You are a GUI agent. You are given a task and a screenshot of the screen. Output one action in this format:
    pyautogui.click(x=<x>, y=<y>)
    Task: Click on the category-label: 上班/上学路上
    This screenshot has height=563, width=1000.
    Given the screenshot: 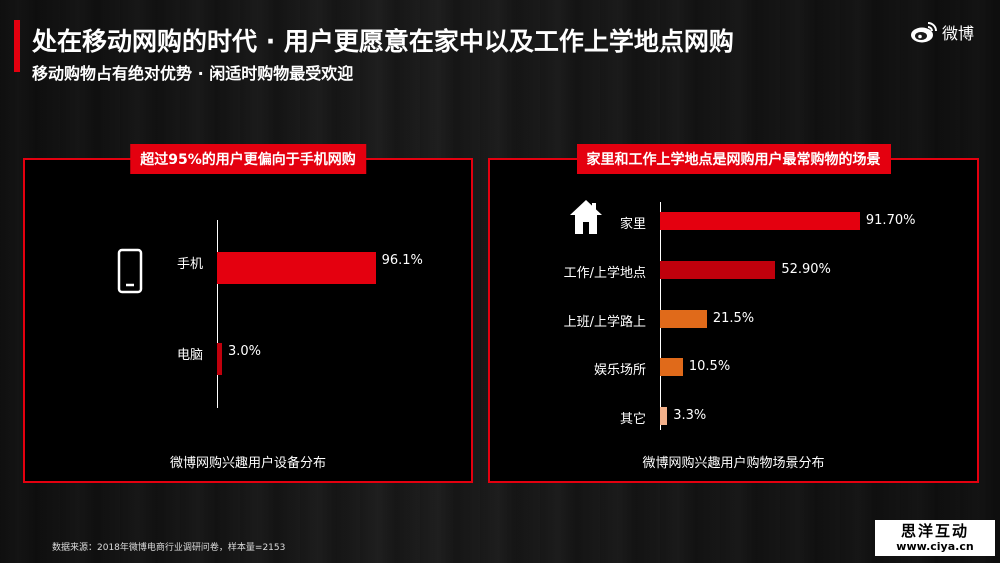 What is the action you would take?
    pyautogui.click(x=604, y=322)
    